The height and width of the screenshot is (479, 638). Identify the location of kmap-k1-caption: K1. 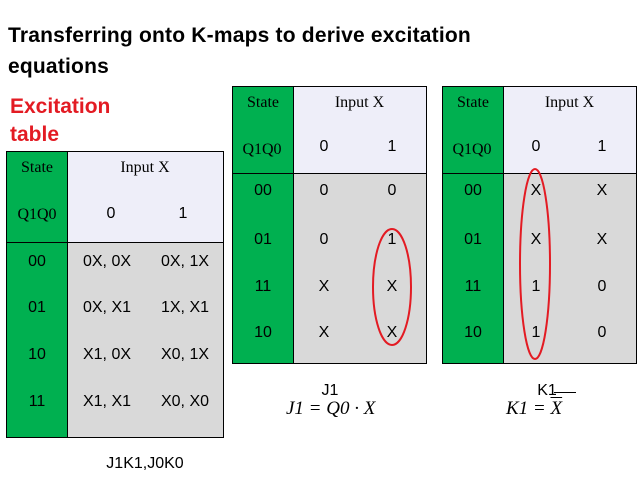
(547, 390).